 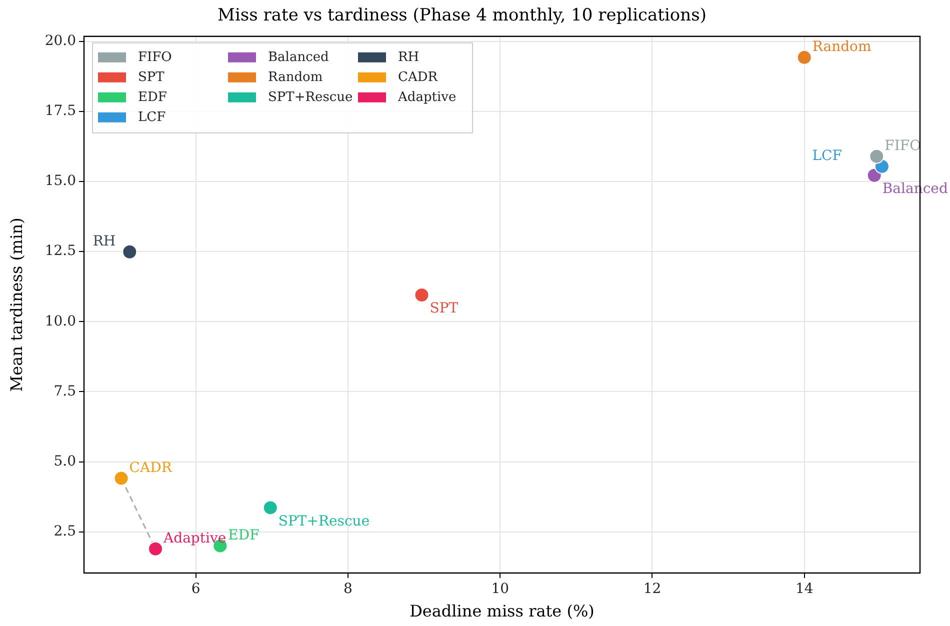 What do you see at coordinates (150, 468) in the screenshot?
I see `text: CADR` at bounding box center [150, 468].